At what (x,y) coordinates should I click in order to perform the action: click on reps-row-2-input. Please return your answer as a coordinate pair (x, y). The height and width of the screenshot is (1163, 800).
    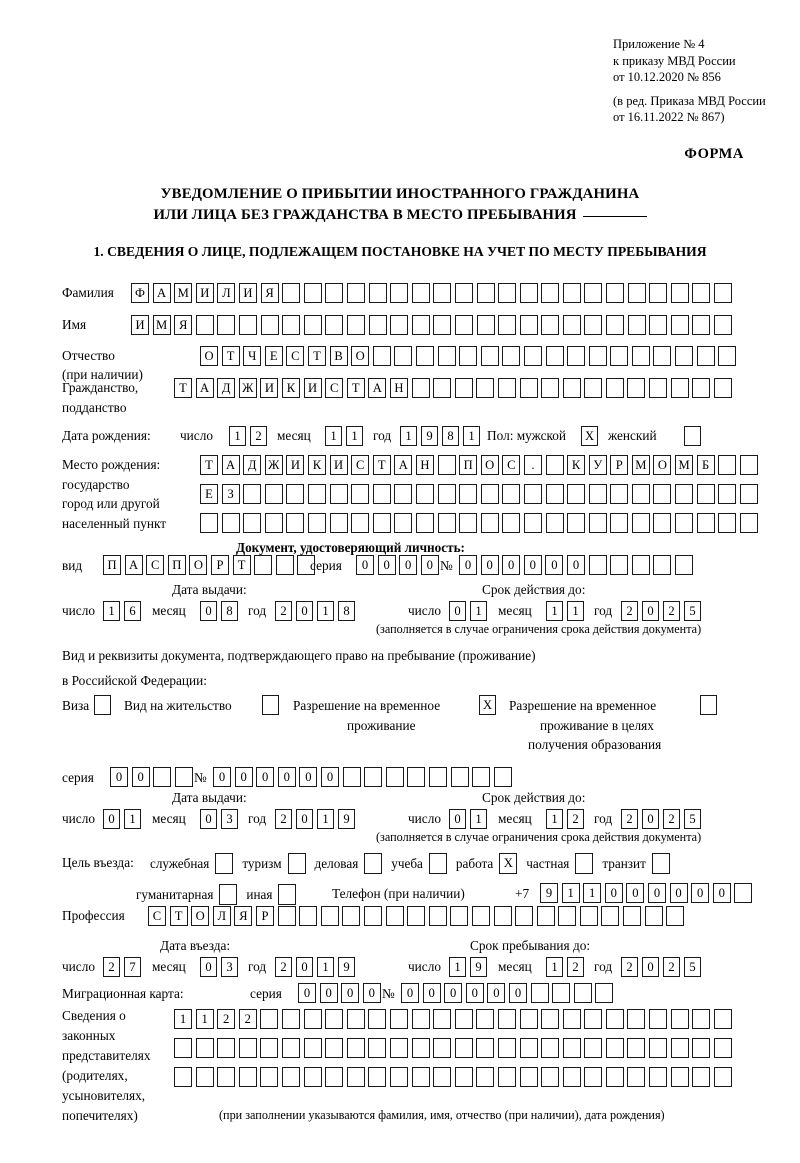
    Looking at the image, I should click on (453, 1048).